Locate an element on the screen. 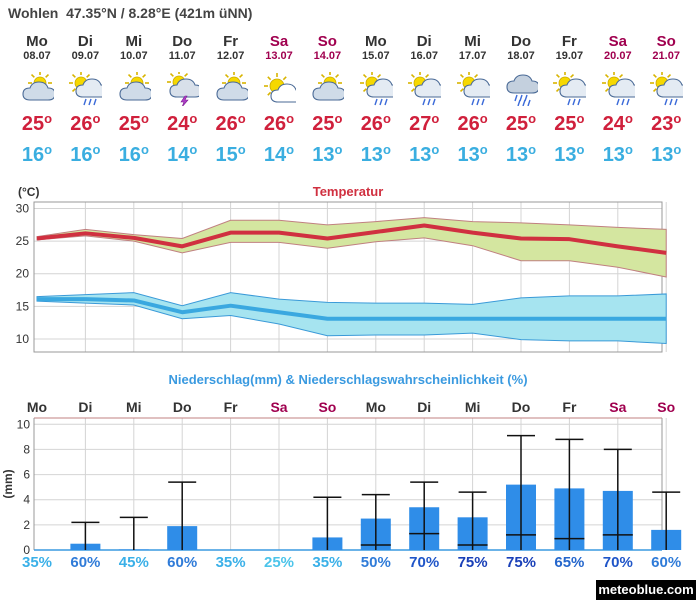 Image resolution: width=696 pixels, height=600 pixels. day-header: Mi 10.07 is located at coordinates (134, 48).